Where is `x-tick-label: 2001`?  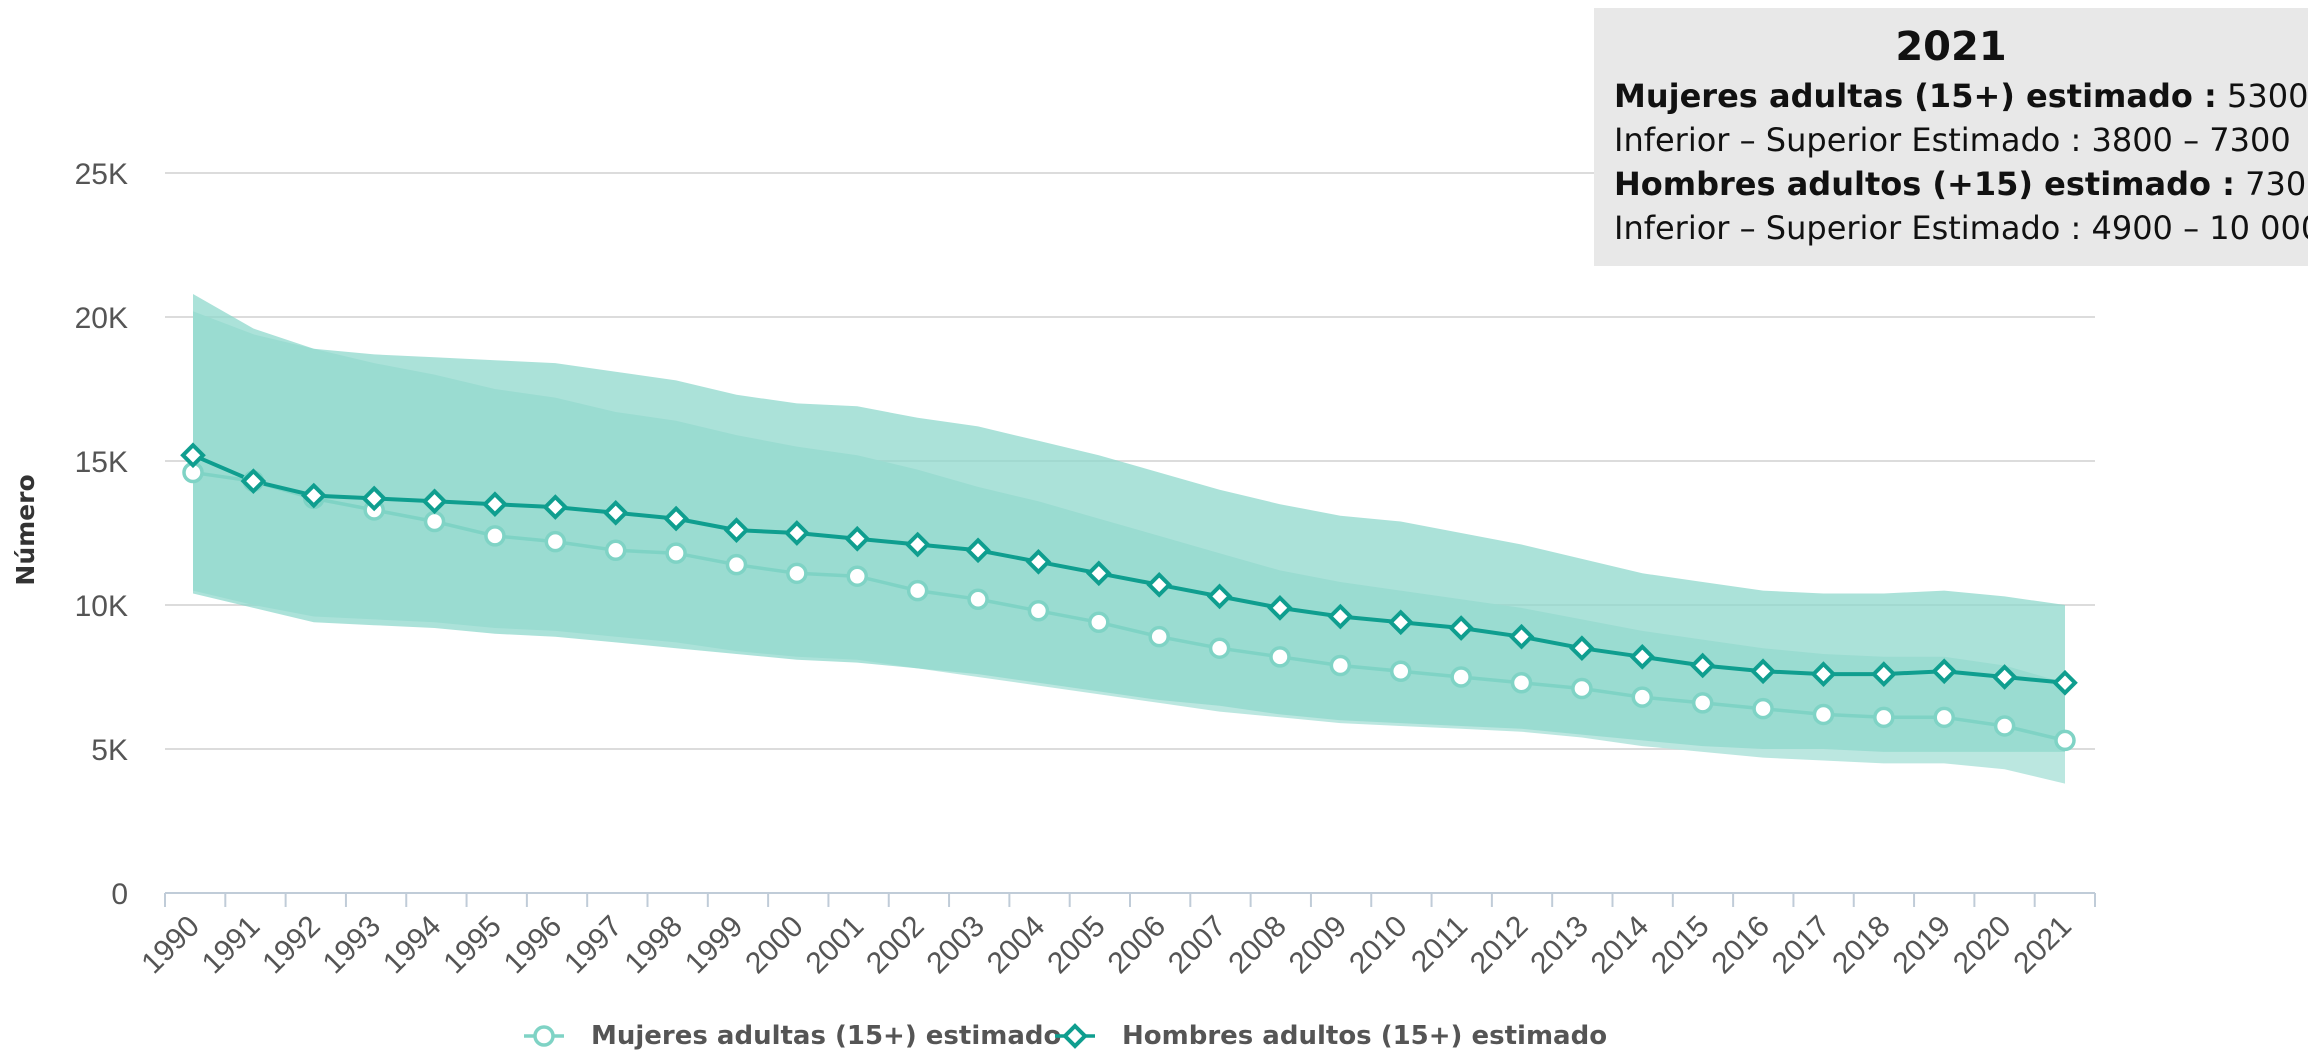 x-tick-label: 2001 is located at coordinates (835, 945).